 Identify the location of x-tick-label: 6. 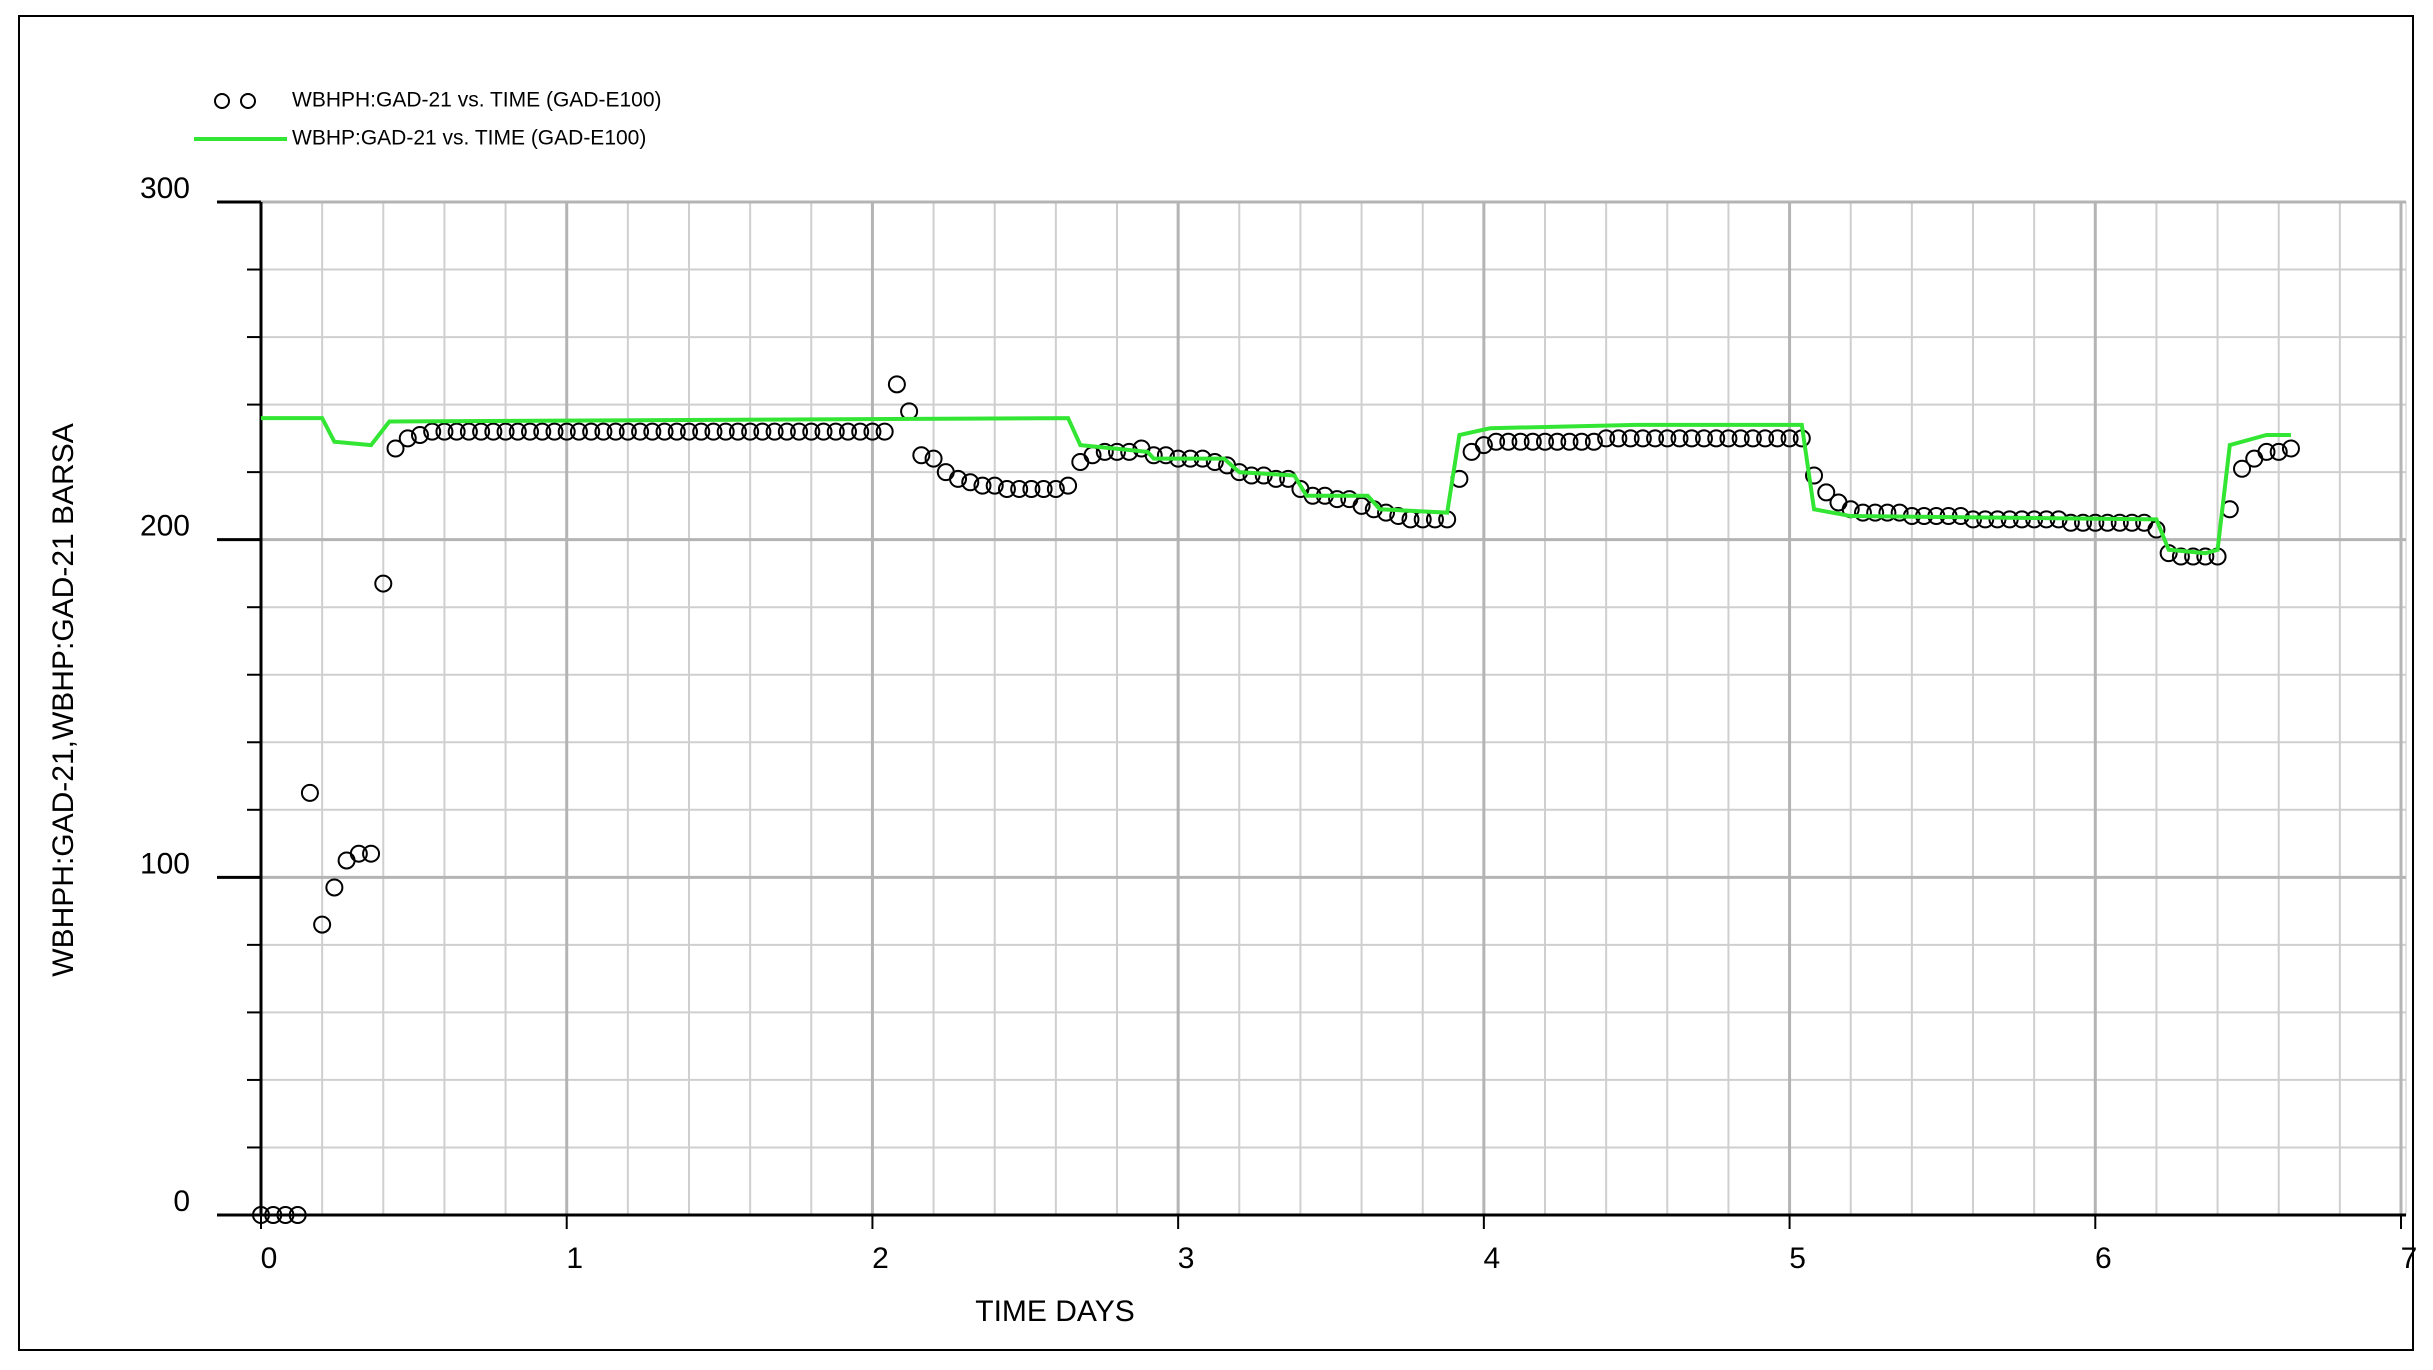
(2103, 1258).